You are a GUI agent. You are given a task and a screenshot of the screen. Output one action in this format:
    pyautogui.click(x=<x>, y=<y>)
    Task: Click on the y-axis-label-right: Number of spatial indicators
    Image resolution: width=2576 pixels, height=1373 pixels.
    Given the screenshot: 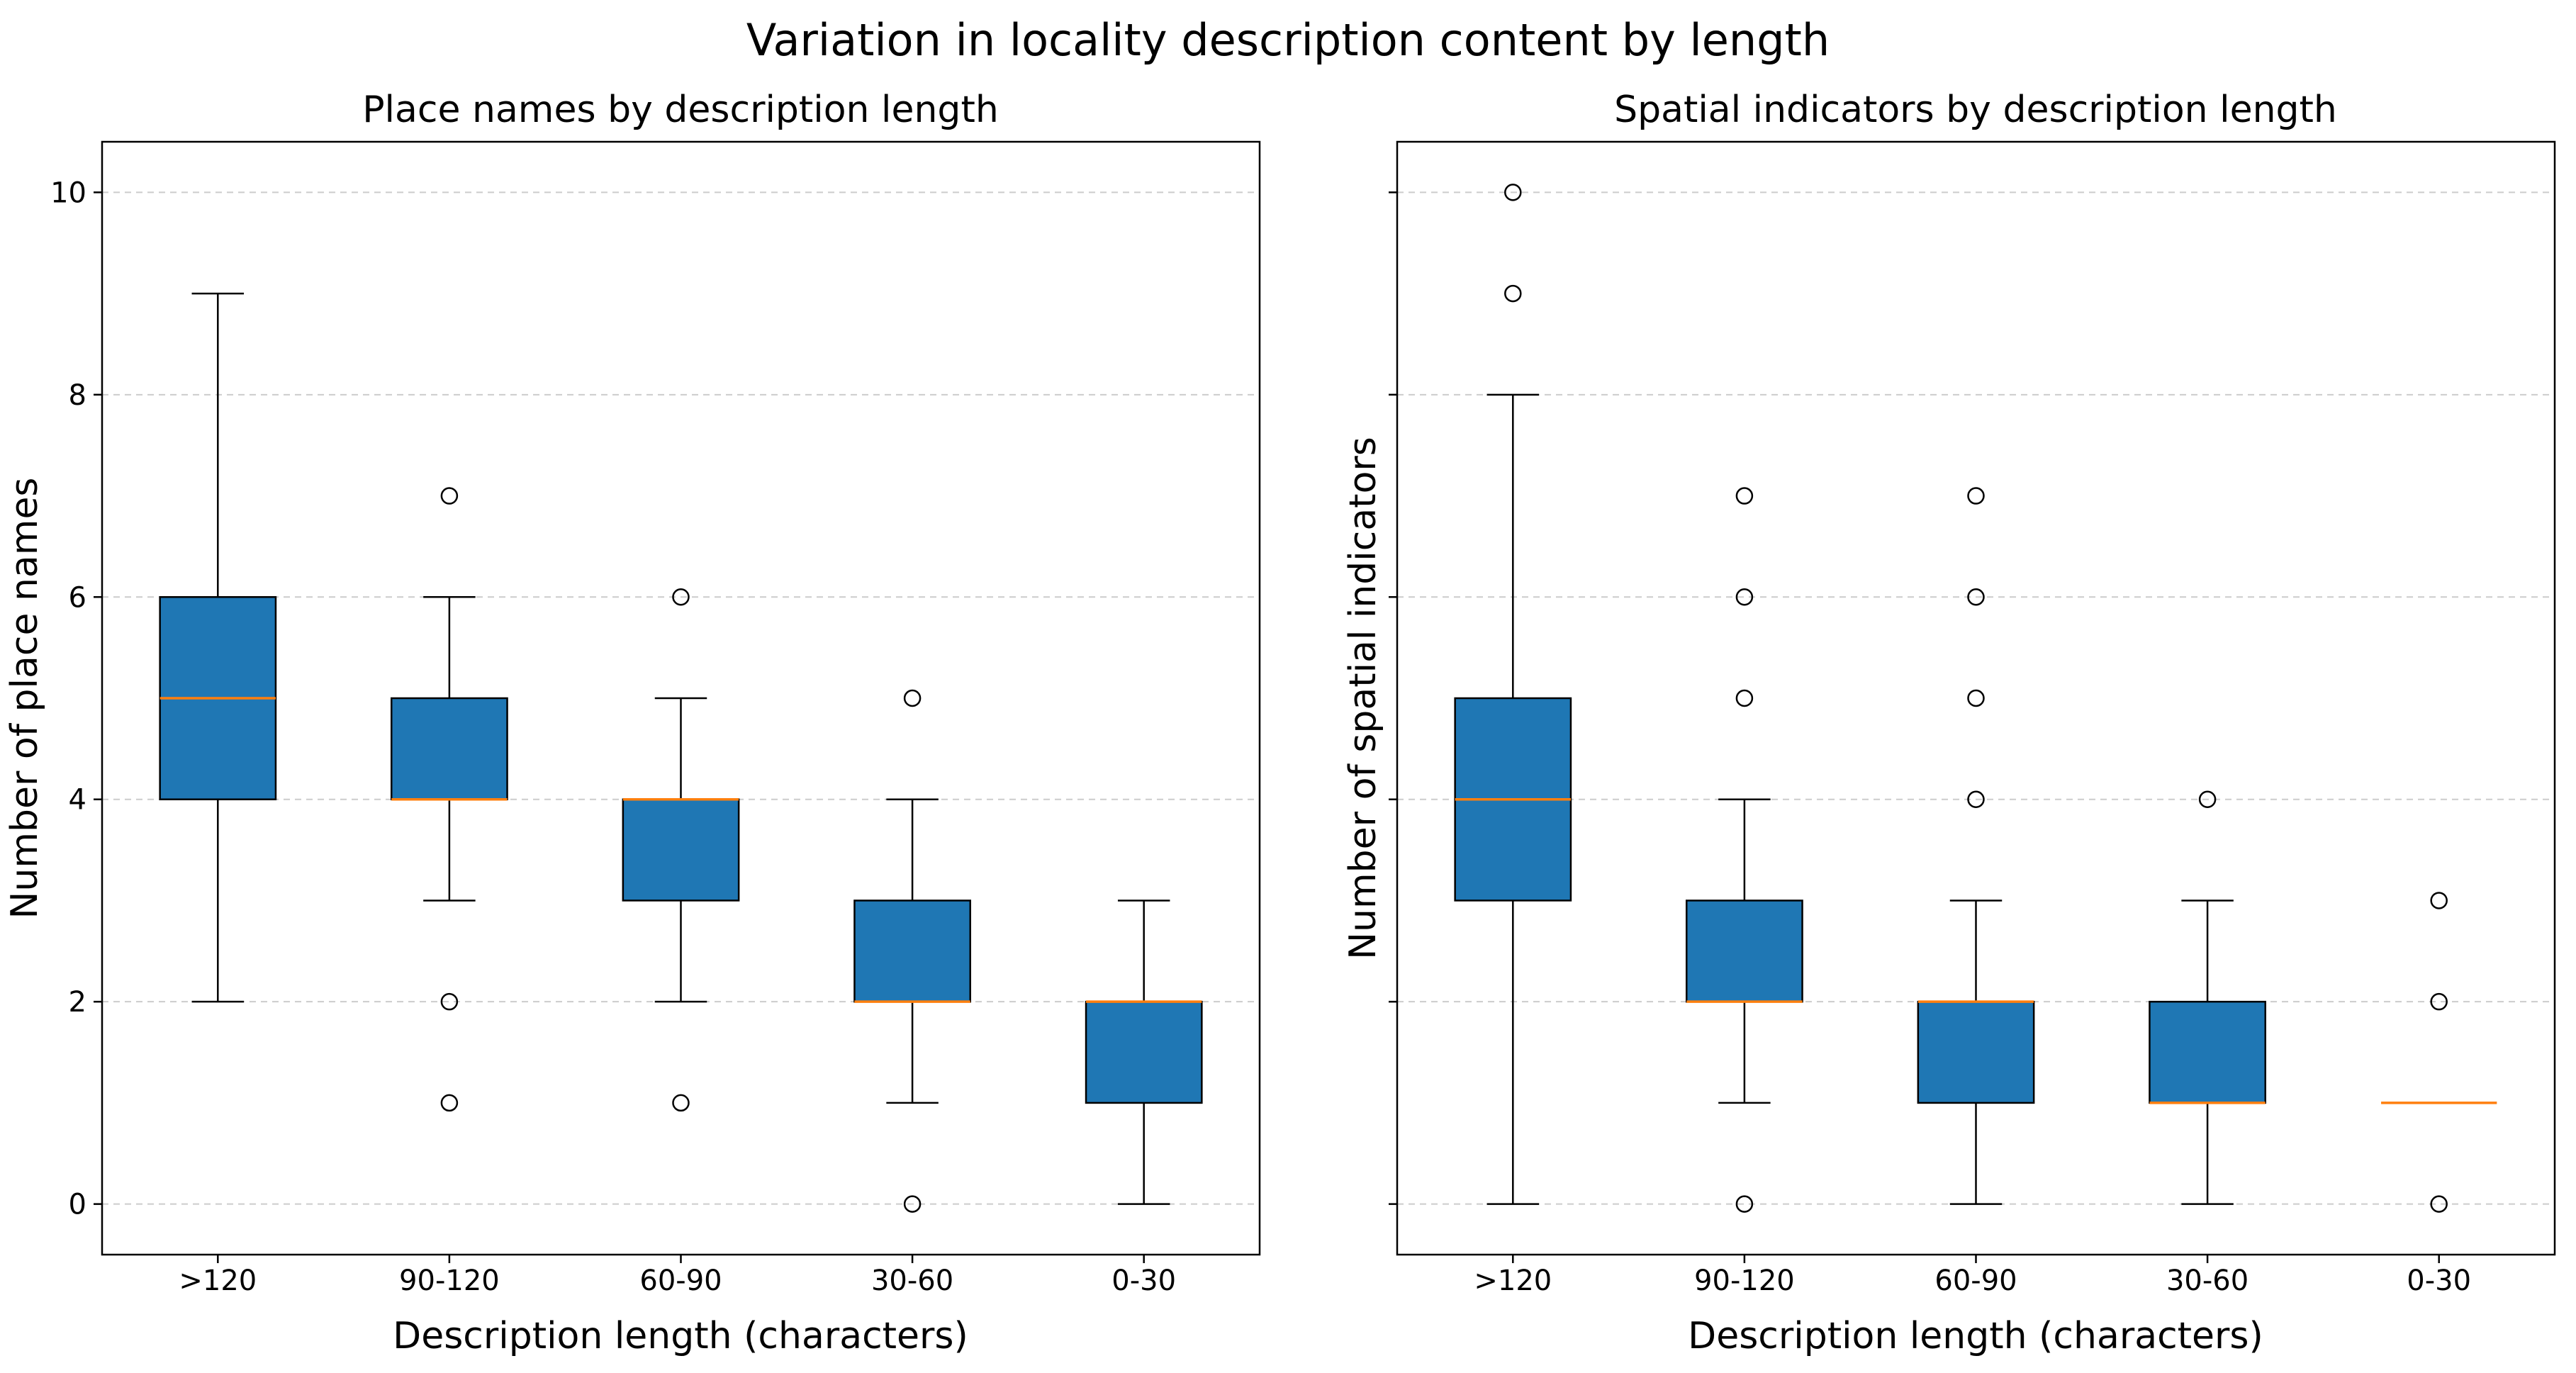 What is the action you would take?
    pyautogui.click(x=1363, y=698)
    